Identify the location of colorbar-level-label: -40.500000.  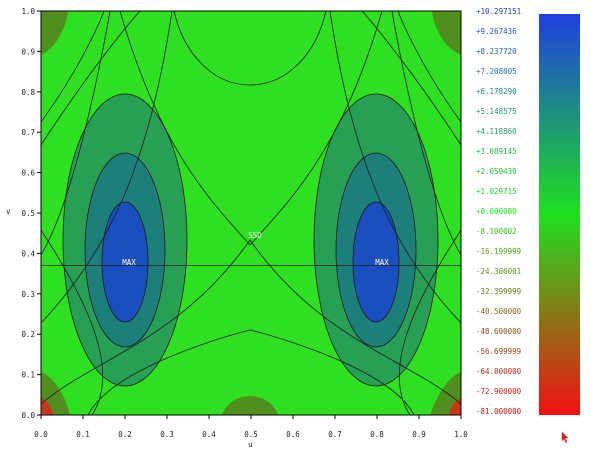
(499, 311).